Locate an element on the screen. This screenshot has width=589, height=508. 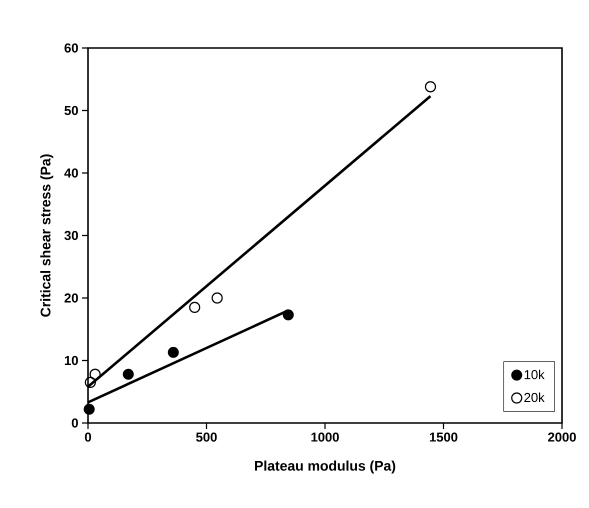
x-tick-label: 2000 is located at coordinates (562, 437).